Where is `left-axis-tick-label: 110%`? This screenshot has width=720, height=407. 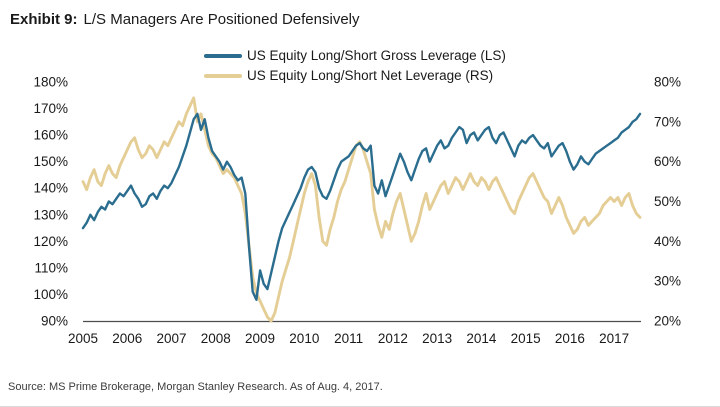 left-axis-tick-label: 110% is located at coordinates (51, 267).